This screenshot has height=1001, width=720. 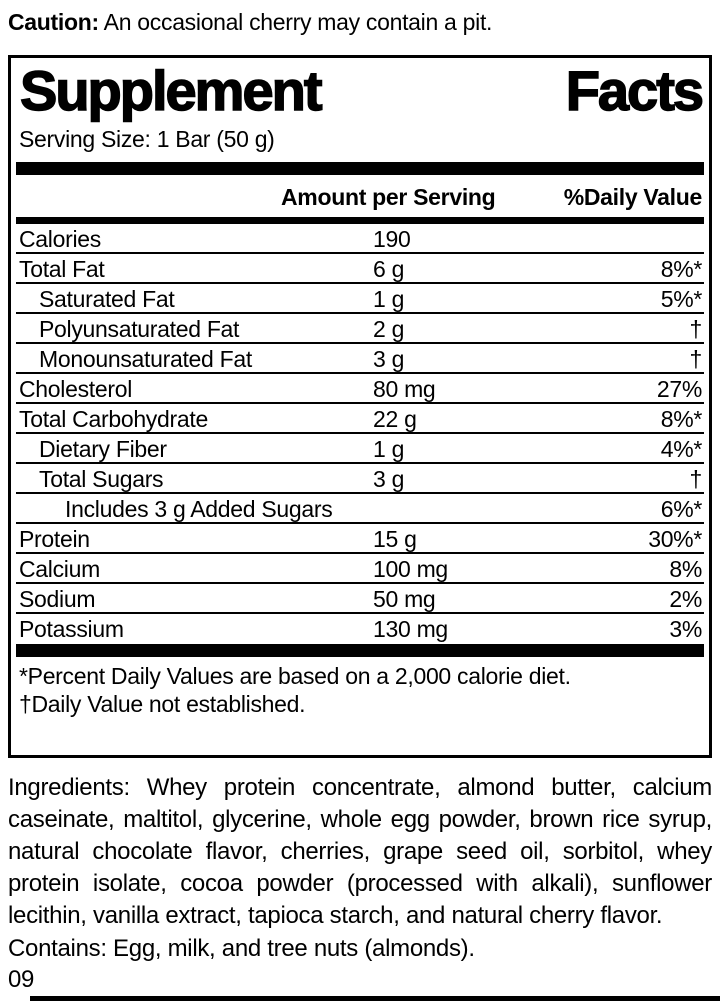 I want to click on nutrient-amount: 190, so click(x=392, y=239).